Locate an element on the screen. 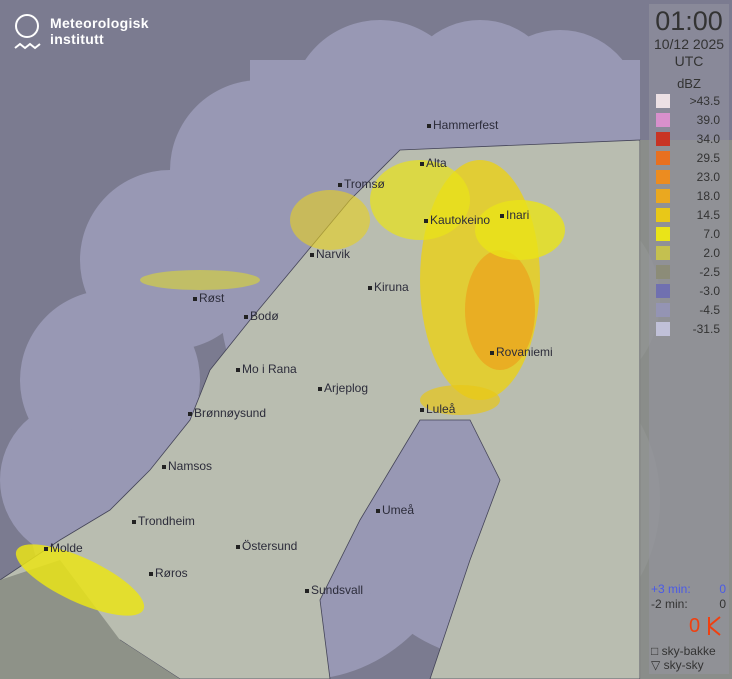  city-label: Røros is located at coordinates (168, 573).